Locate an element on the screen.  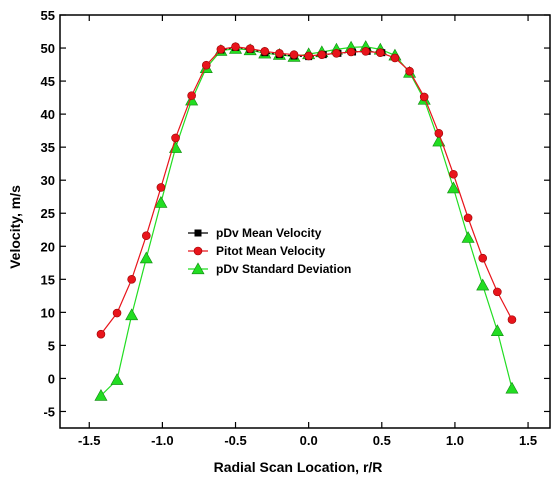
y-tick-label: 45 is located at coordinates (48, 81).